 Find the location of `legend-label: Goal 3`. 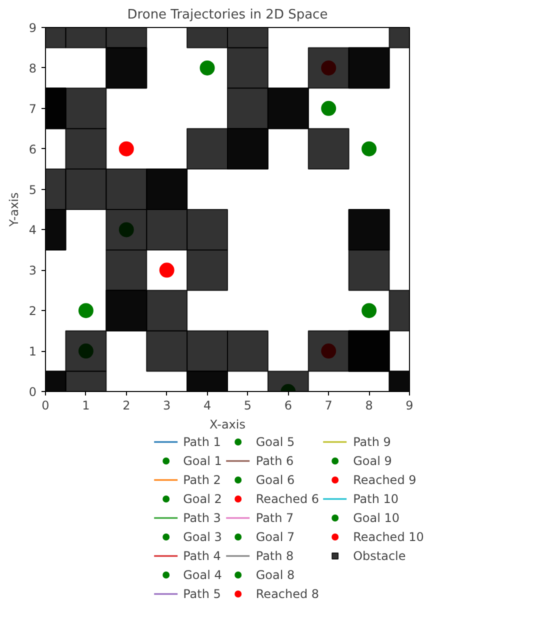

legend-label: Goal 3 is located at coordinates (202, 536).